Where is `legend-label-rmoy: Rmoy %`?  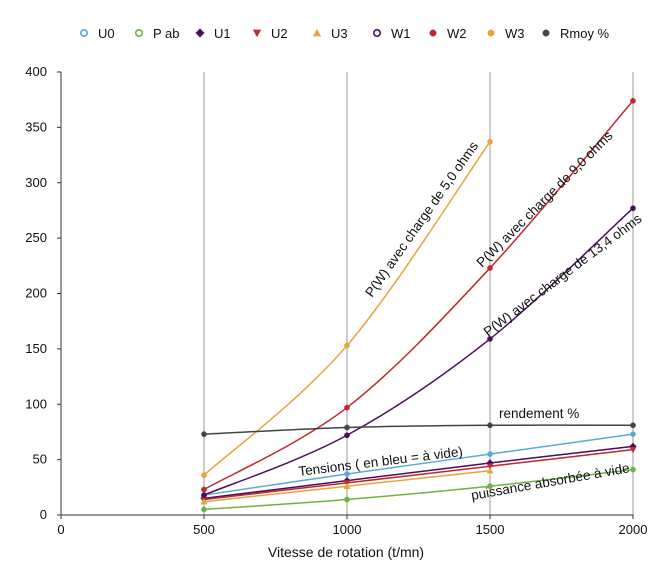 legend-label-rmoy: Rmoy % is located at coordinates (585, 33).